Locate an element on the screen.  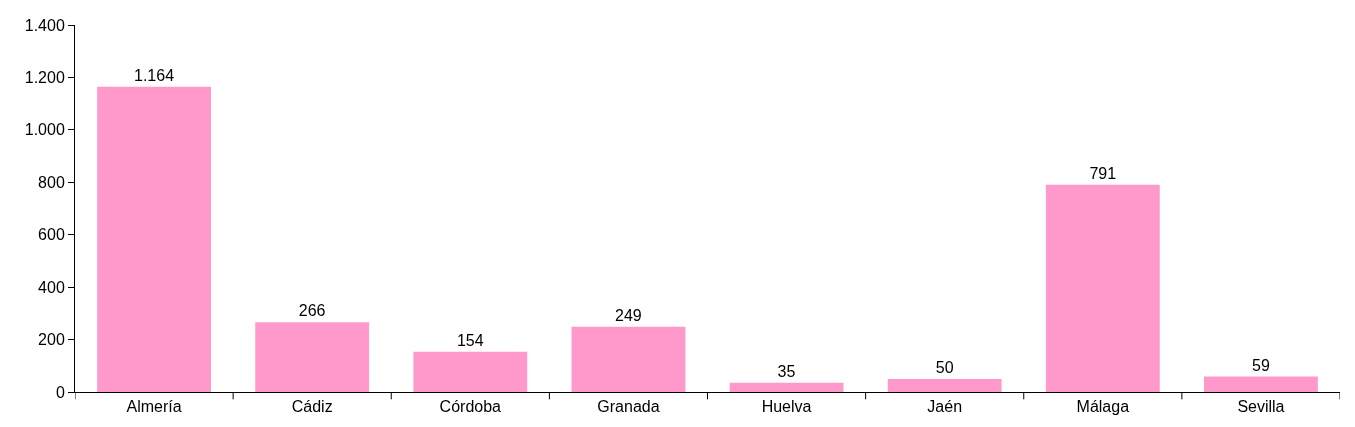
x-tick-label: Almería is located at coordinates (154, 407).